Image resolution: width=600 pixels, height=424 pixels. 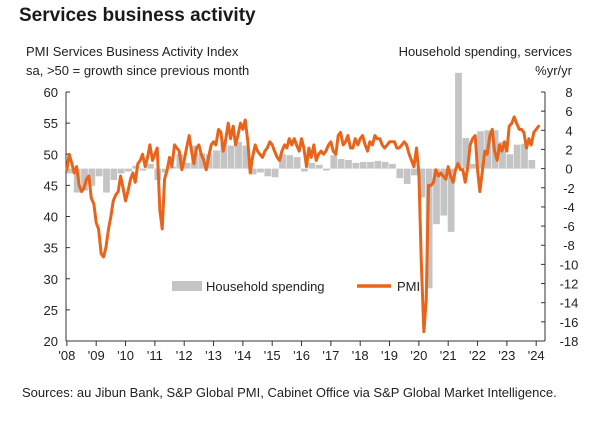 I want to click on x-tick-label: '16, so click(x=301, y=355).